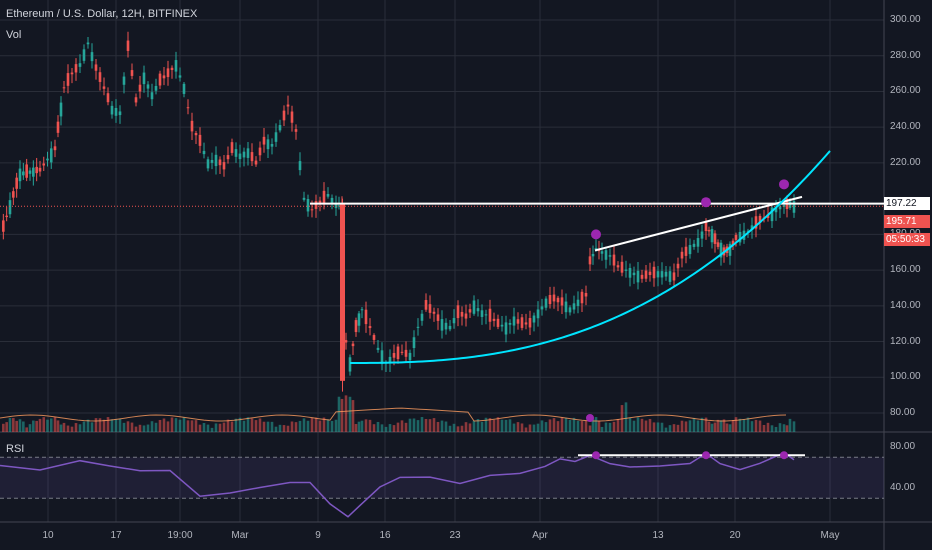 This screenshot has height=550, width=932. What do you see at coordinates (907, 239) in the screenshot?
I see `countdown-tag: 05:50:33` at bounding box center [907, 239].